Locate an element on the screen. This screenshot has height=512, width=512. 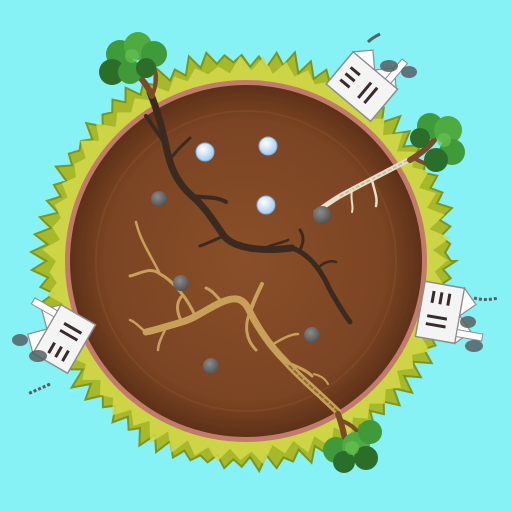
factory-top-right is located at coordinates (369, 77).